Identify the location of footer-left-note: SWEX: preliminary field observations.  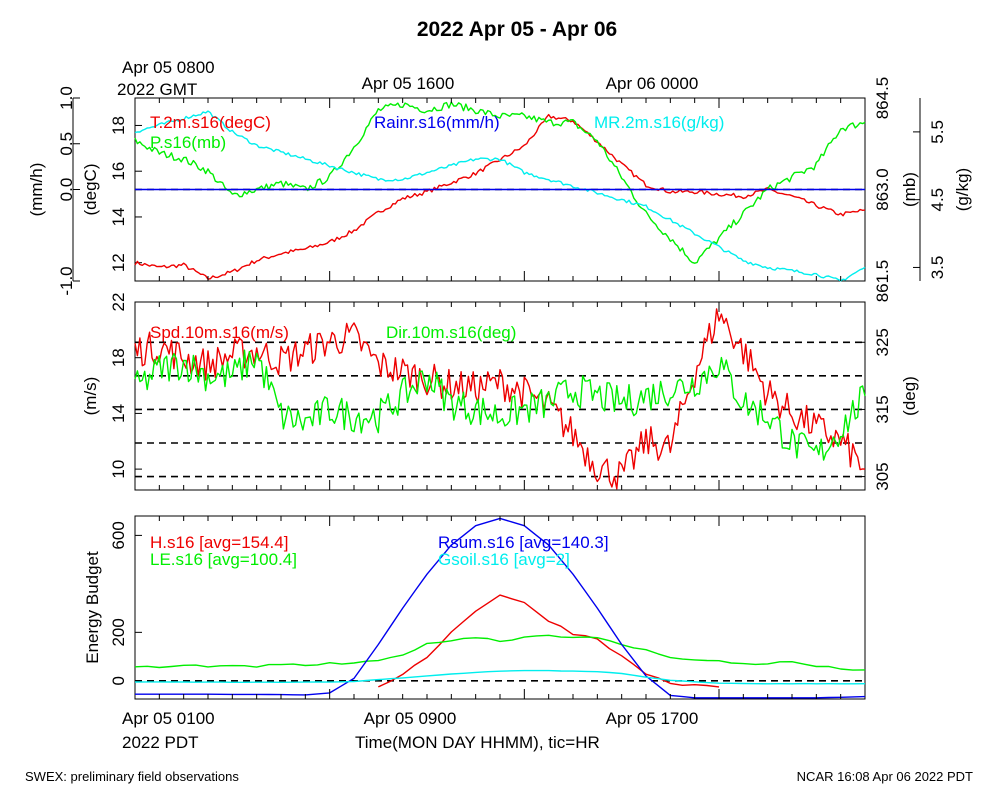
(132, 776).